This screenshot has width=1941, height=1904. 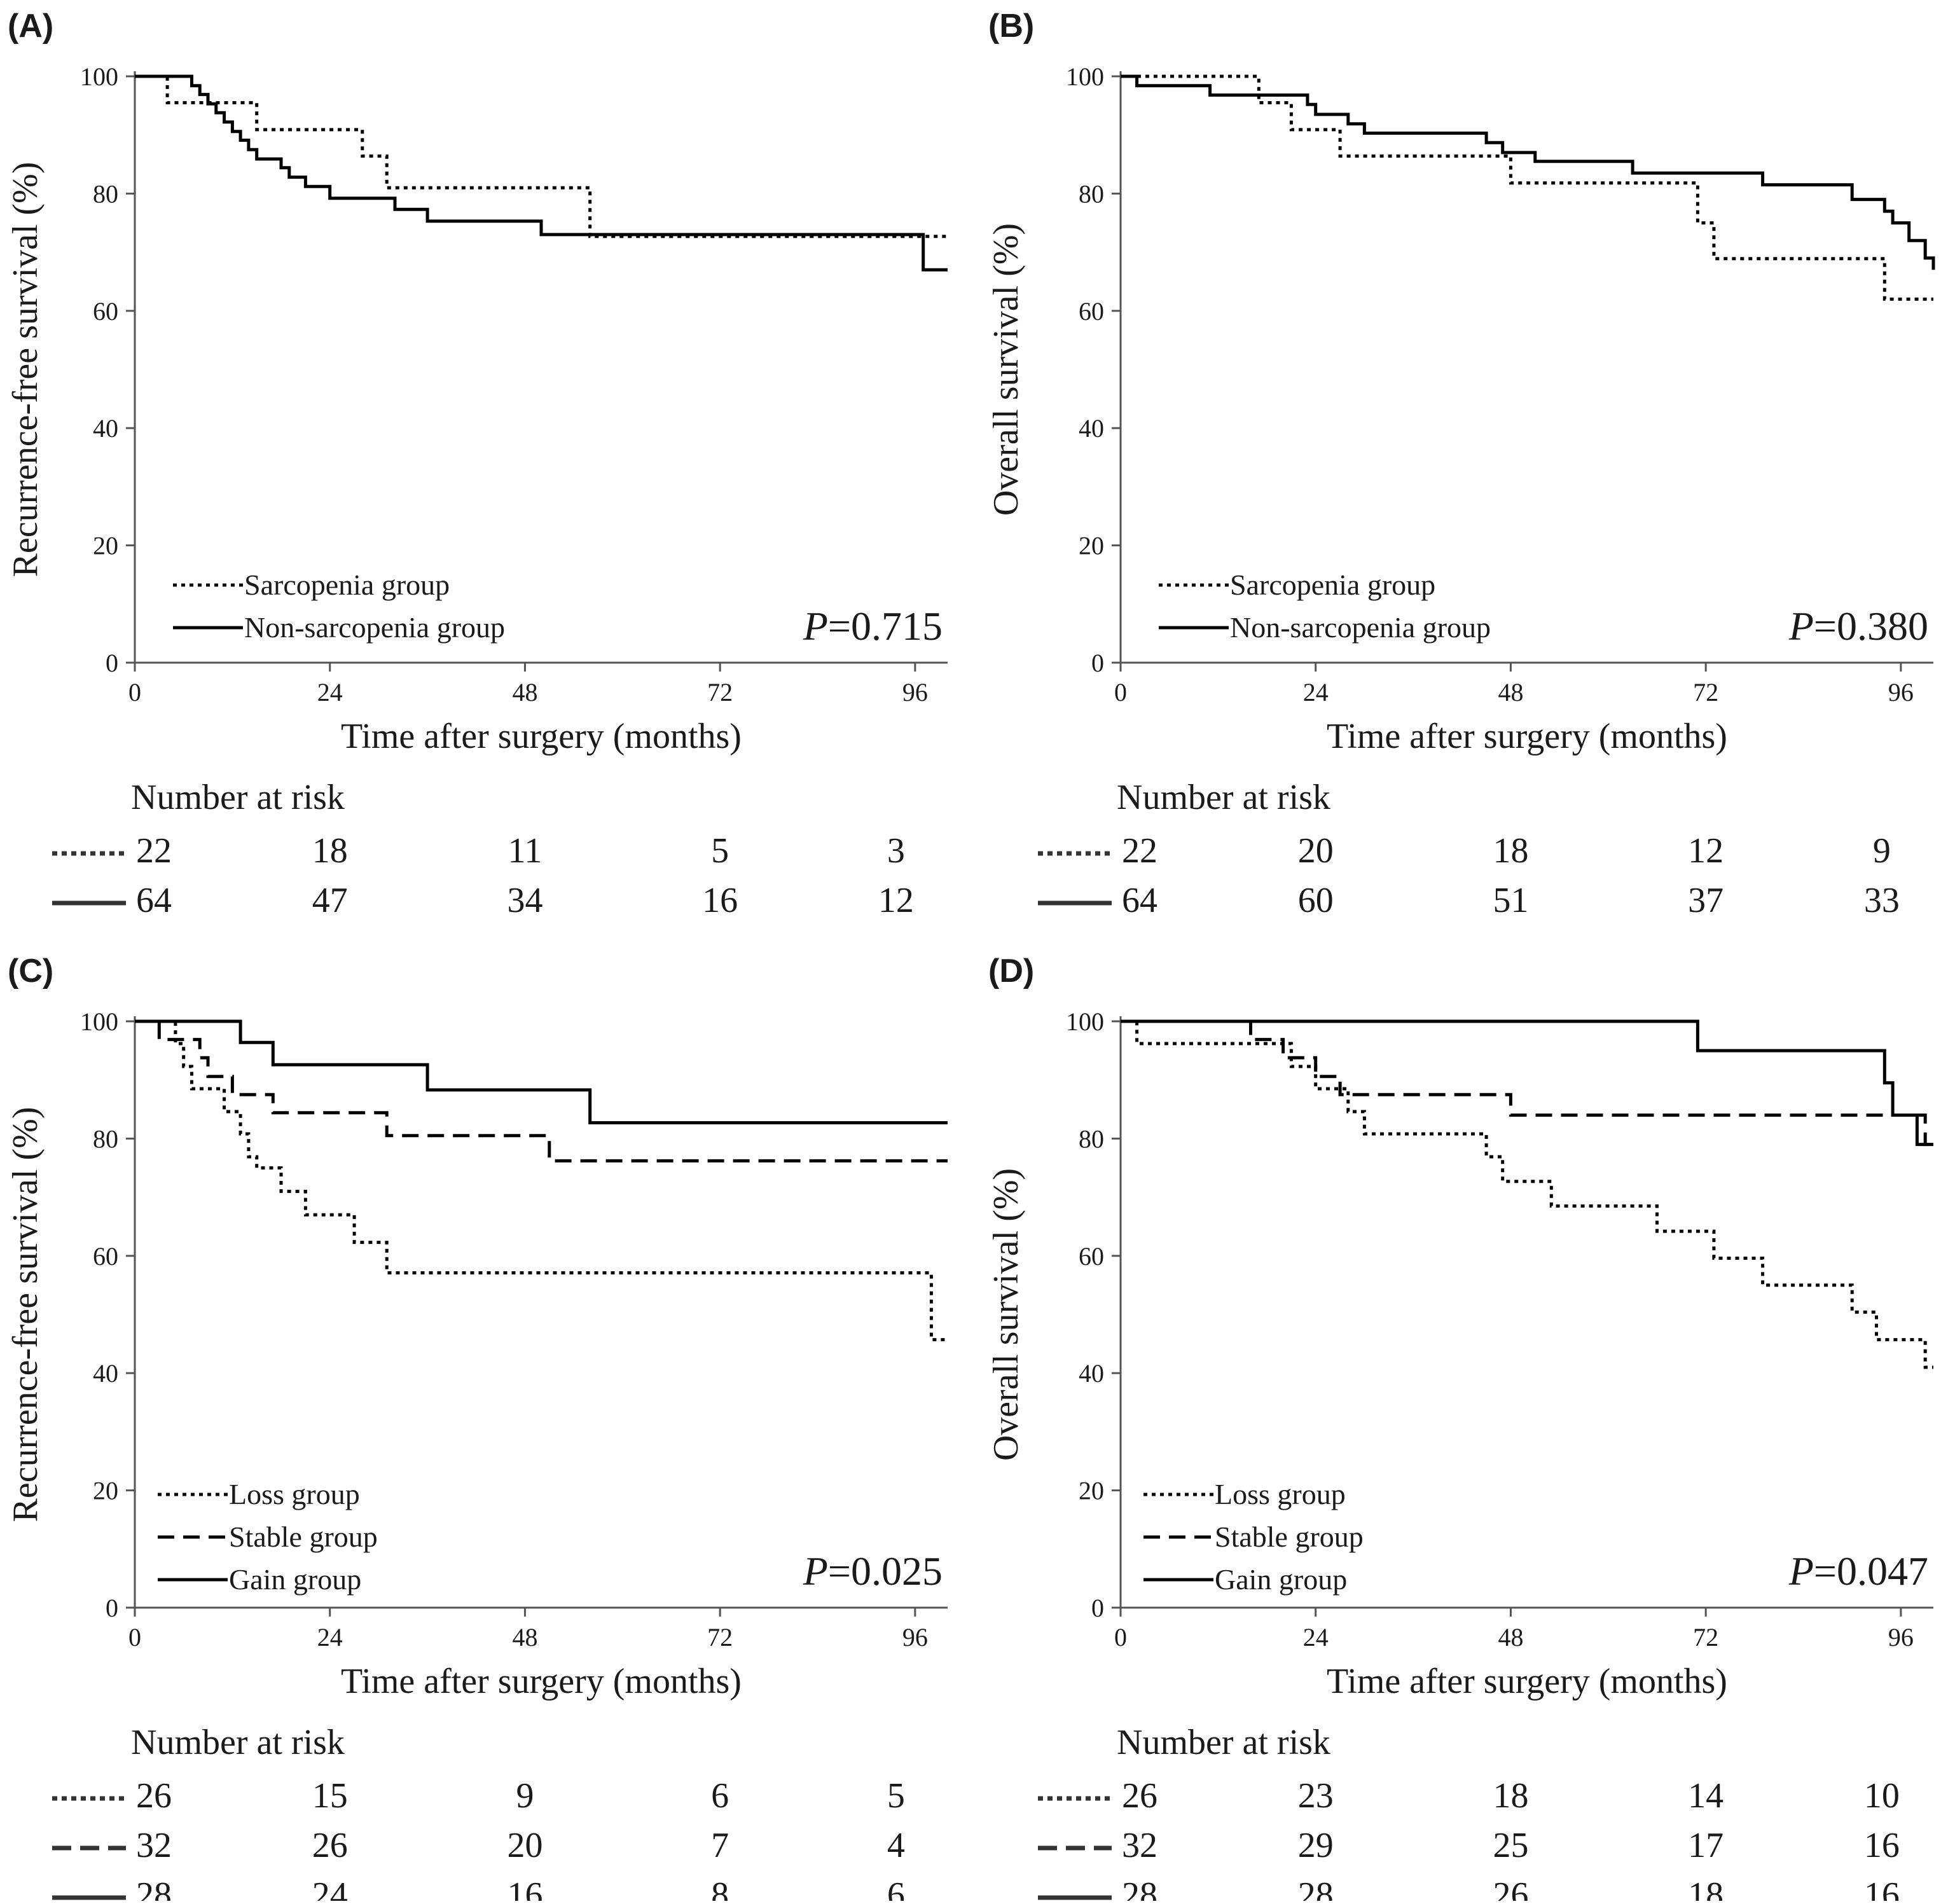 I want to click on risk-value: 37, so click(x=1705, y=900).